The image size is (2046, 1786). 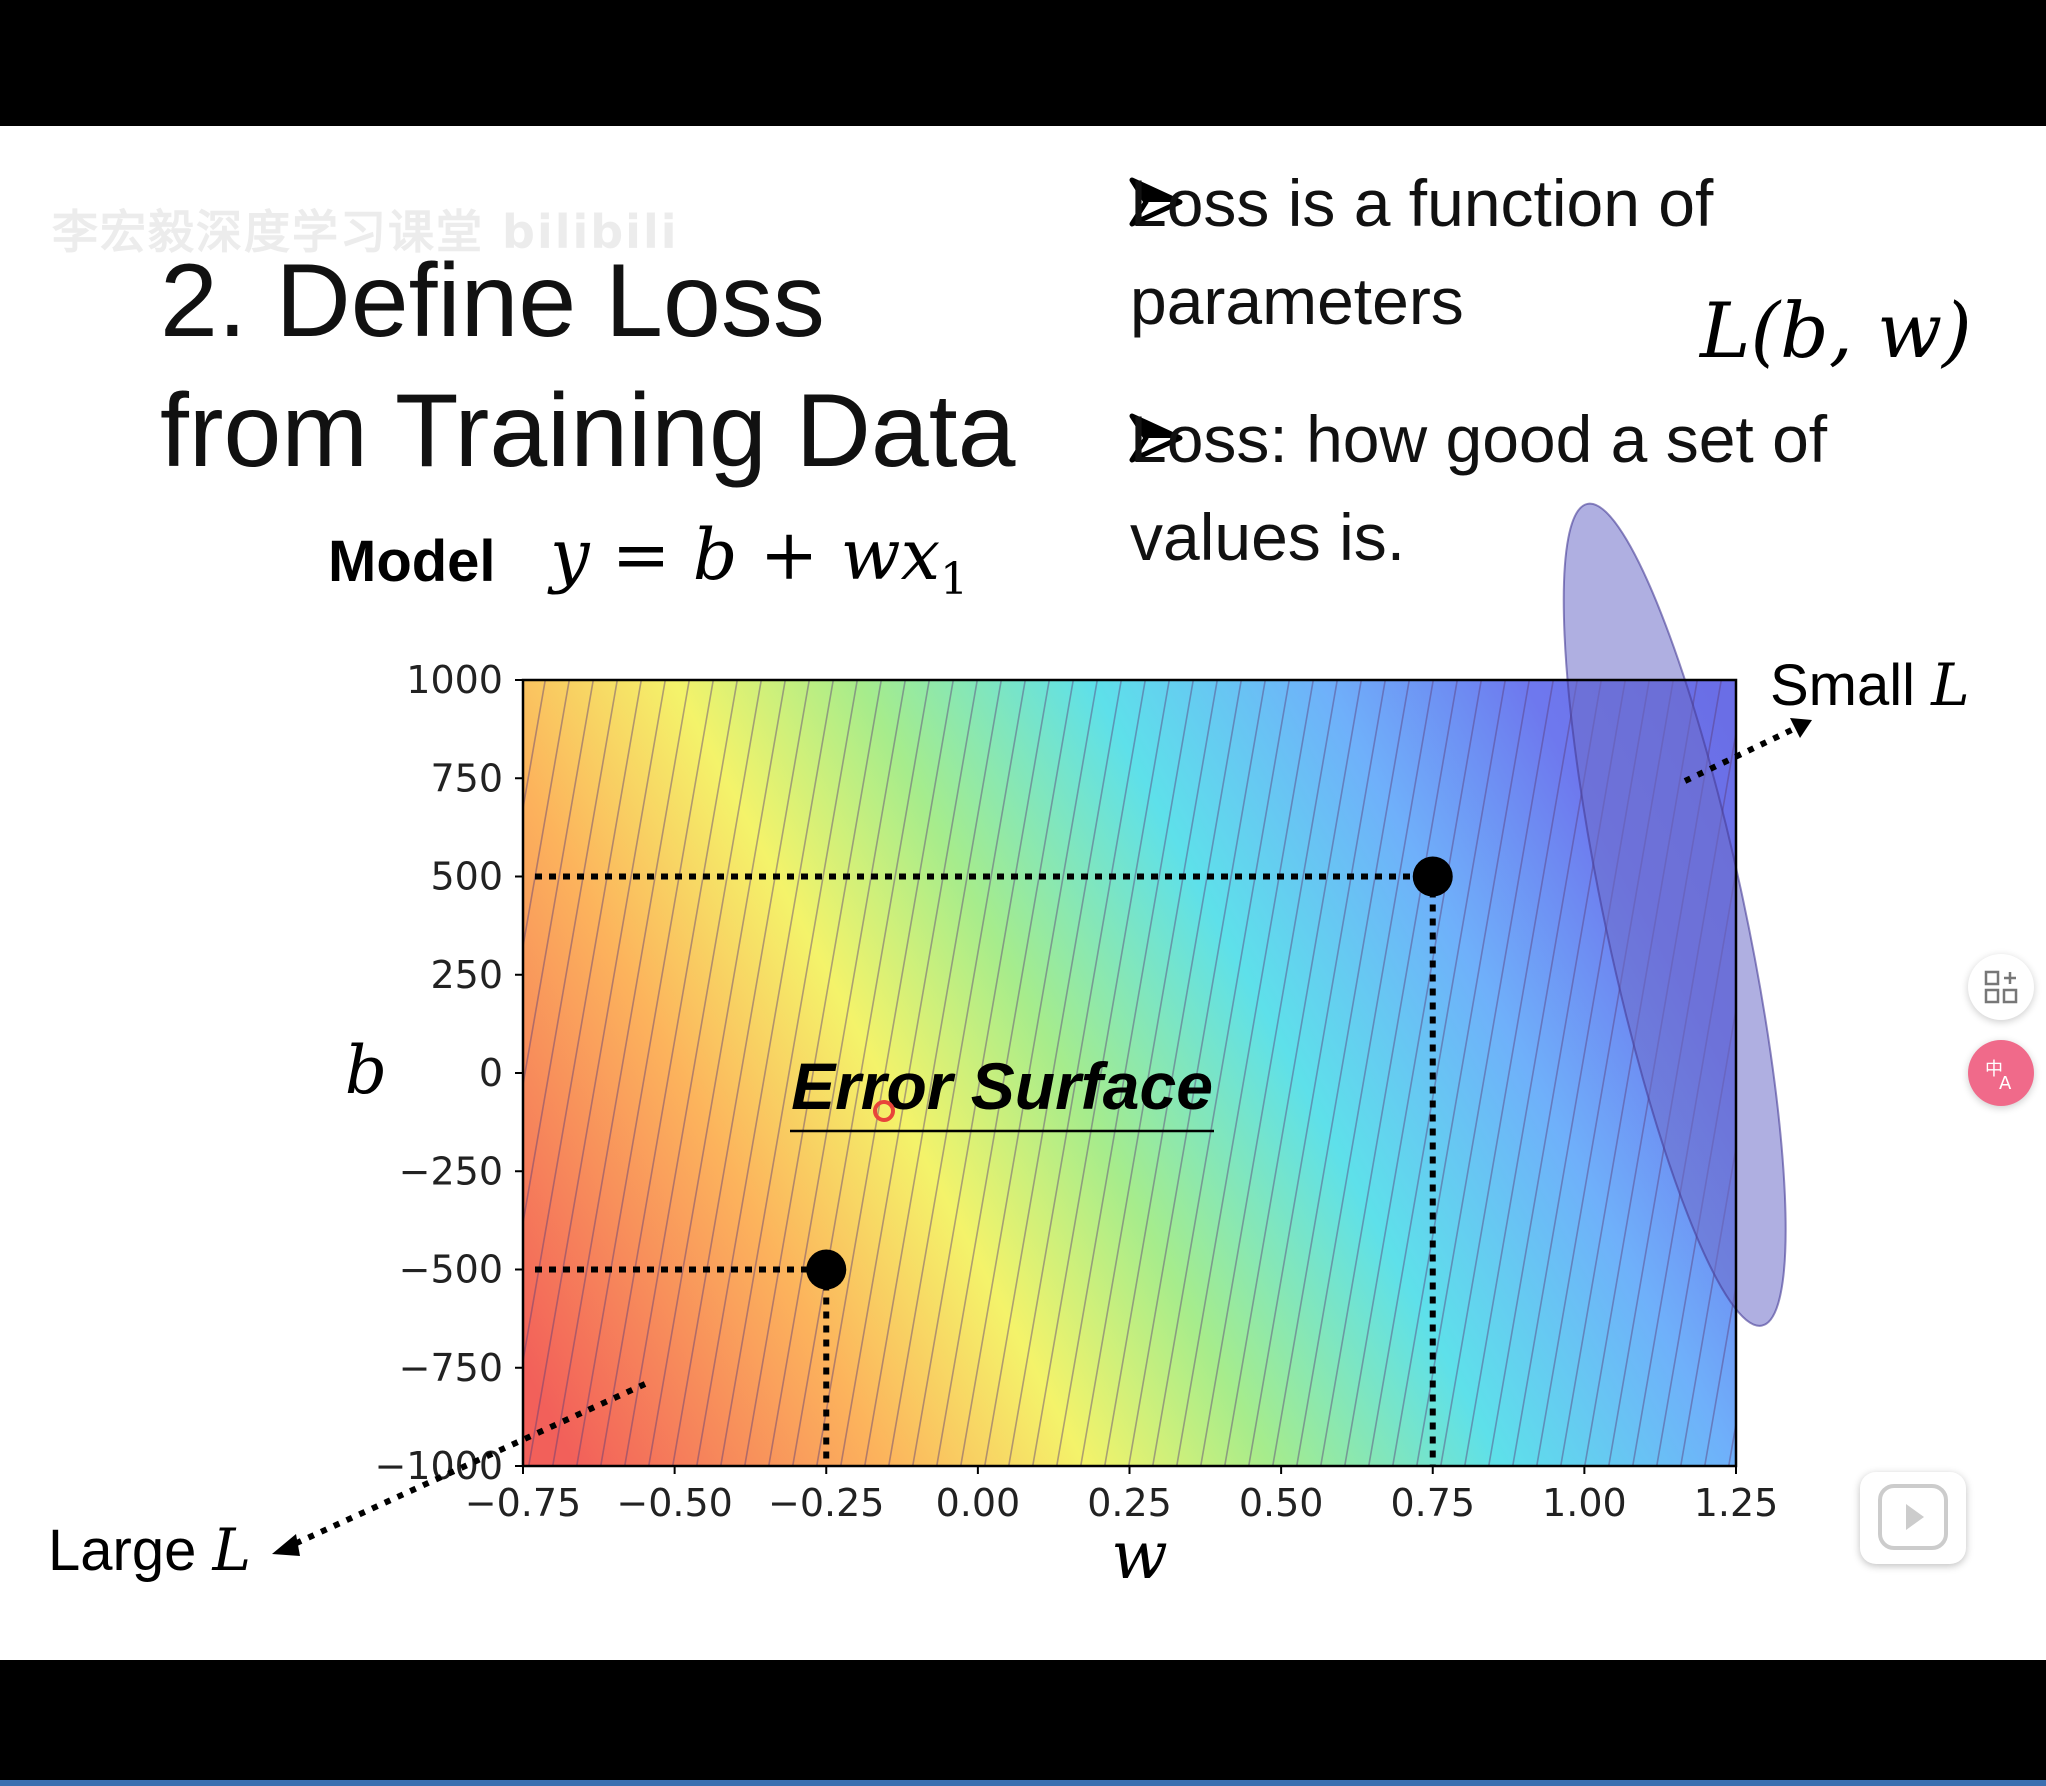 I want to click on translate-button: 中 A, so click(x=2001, y=1073).